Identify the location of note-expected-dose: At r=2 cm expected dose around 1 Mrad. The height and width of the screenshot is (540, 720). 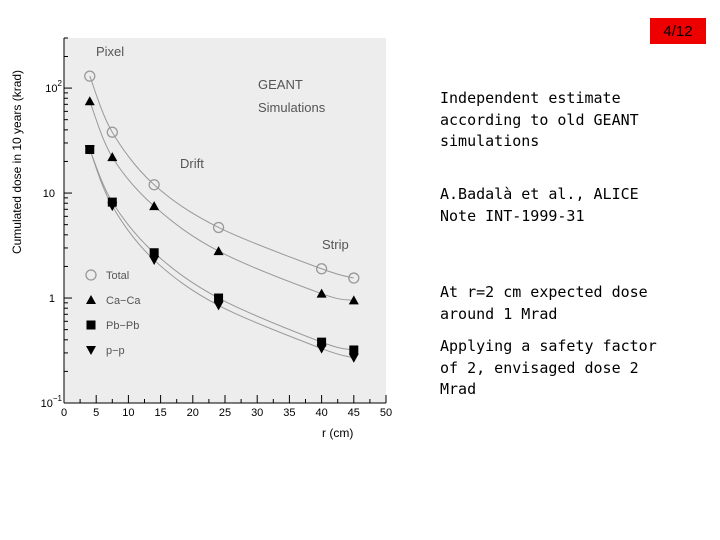
(544, 303).